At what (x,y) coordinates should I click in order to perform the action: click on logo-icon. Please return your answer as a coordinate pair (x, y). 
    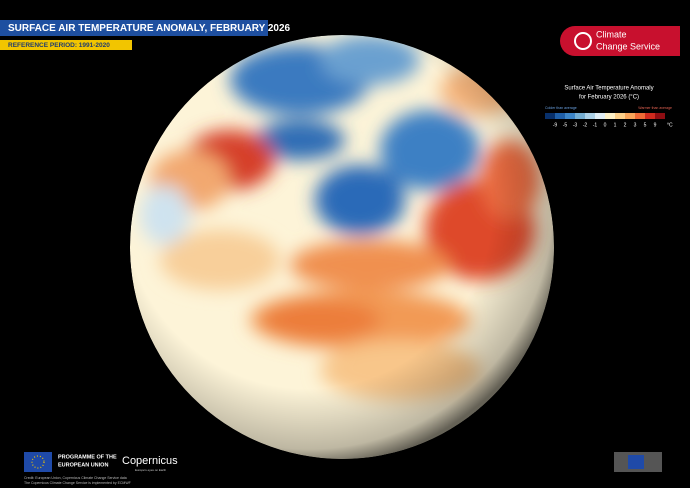
    Looking at the image, I should click on (583, 41).